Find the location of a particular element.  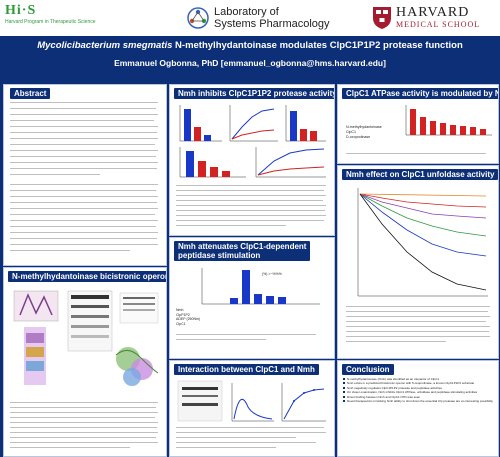

interaction-panel: Interaction between ClpC1 and Nmh is located at coordinates (252, 408).